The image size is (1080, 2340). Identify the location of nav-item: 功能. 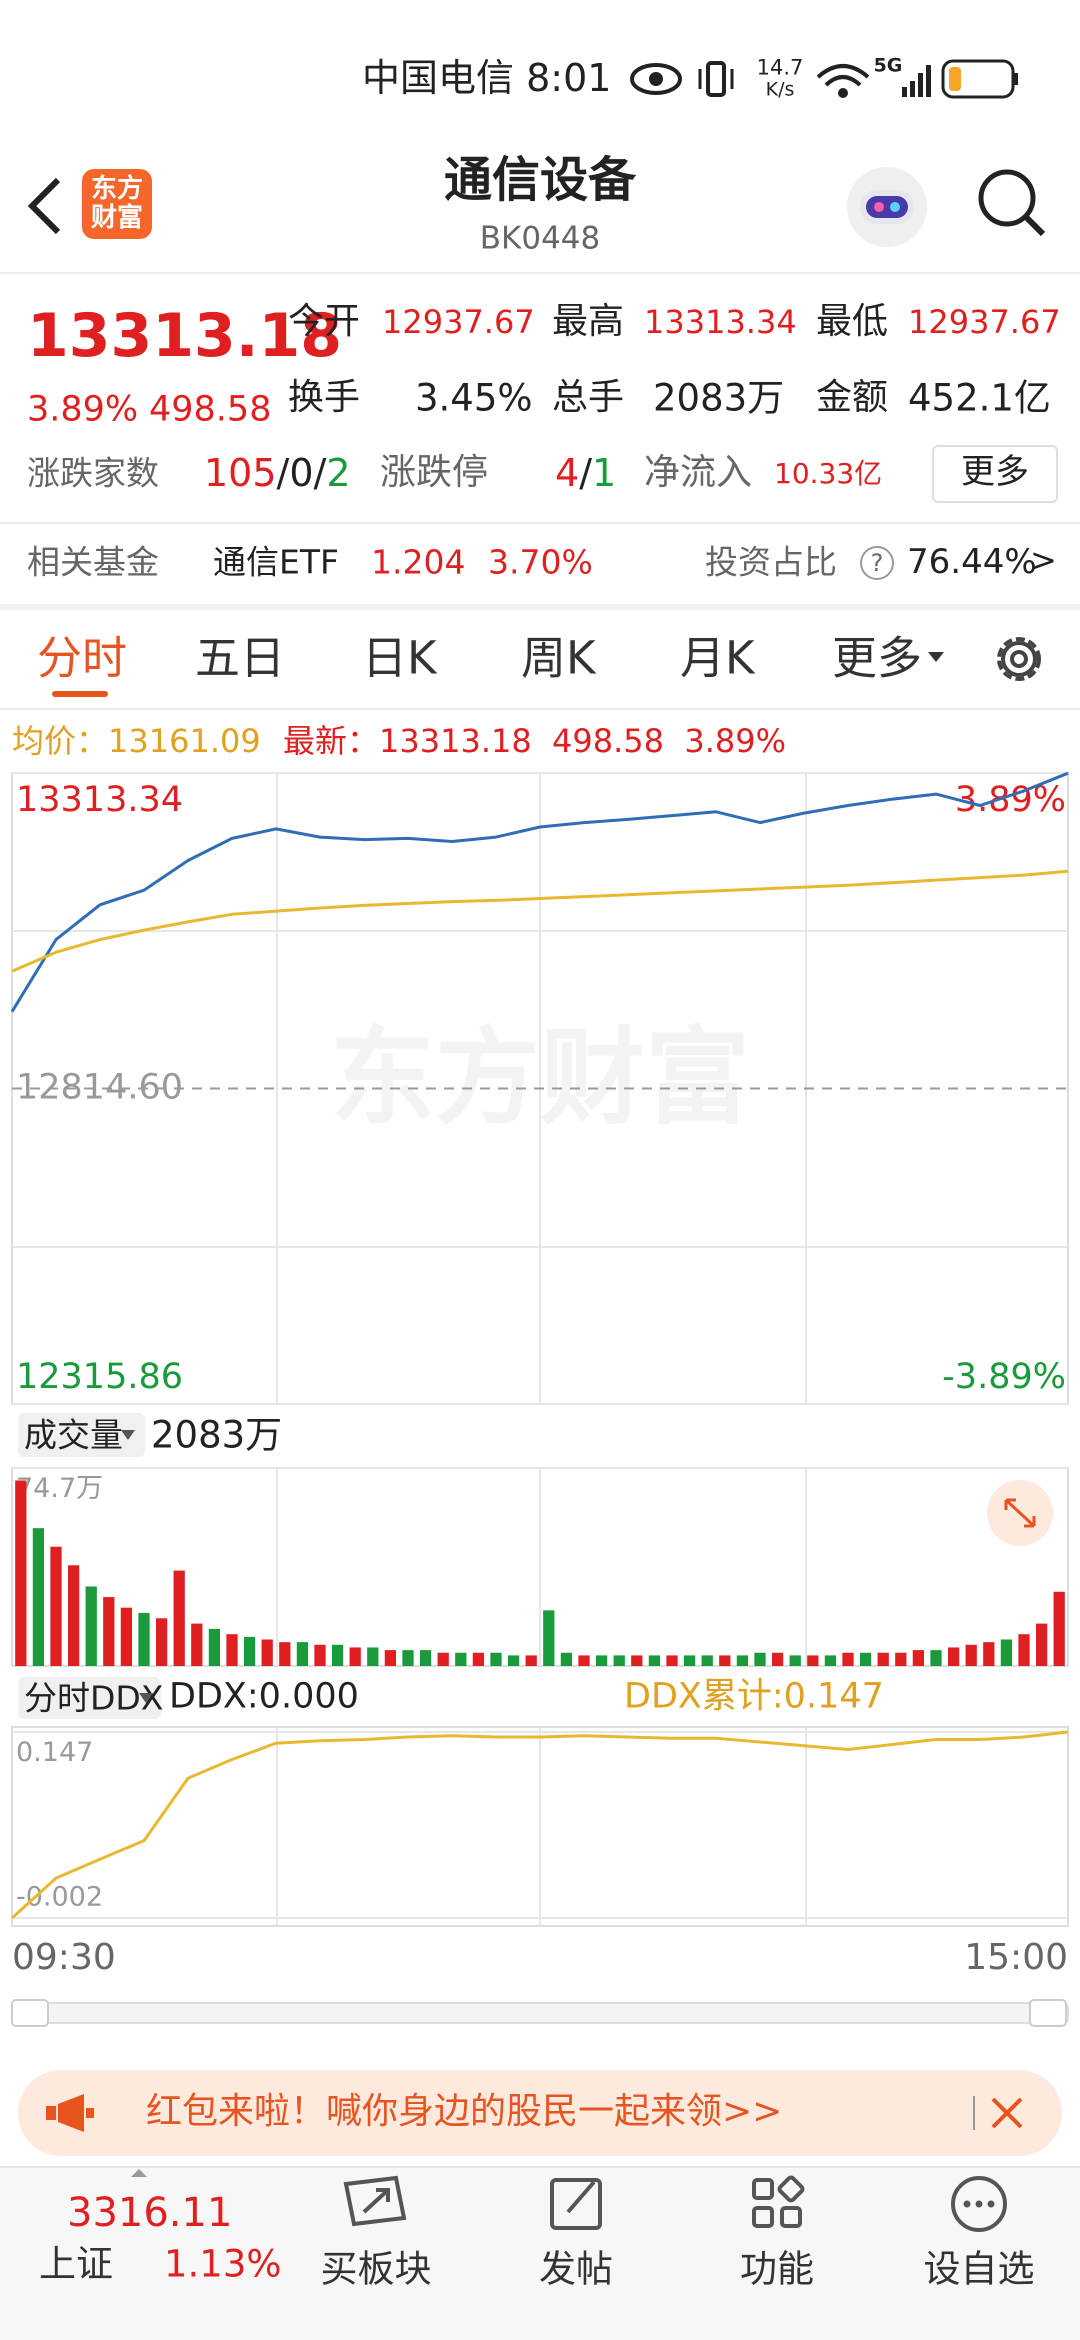
(777, 2269).